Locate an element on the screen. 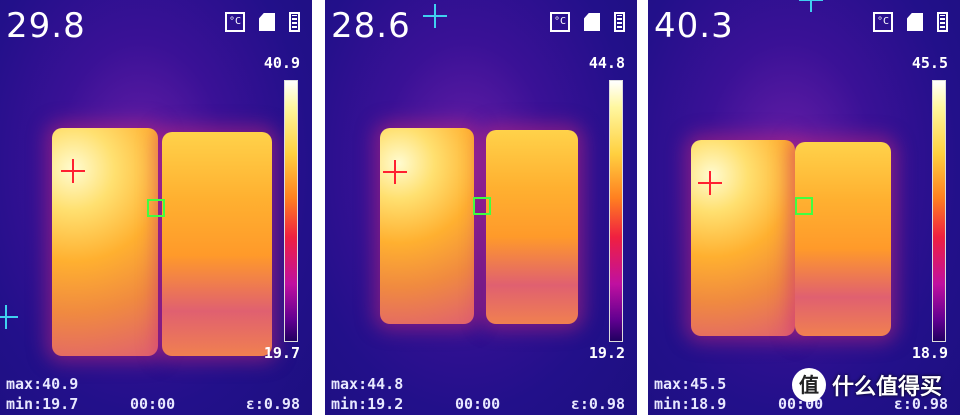 The height and width of the screenshot is (415, 962). scale-min: 18.9 is located at coordinates (929, 353).